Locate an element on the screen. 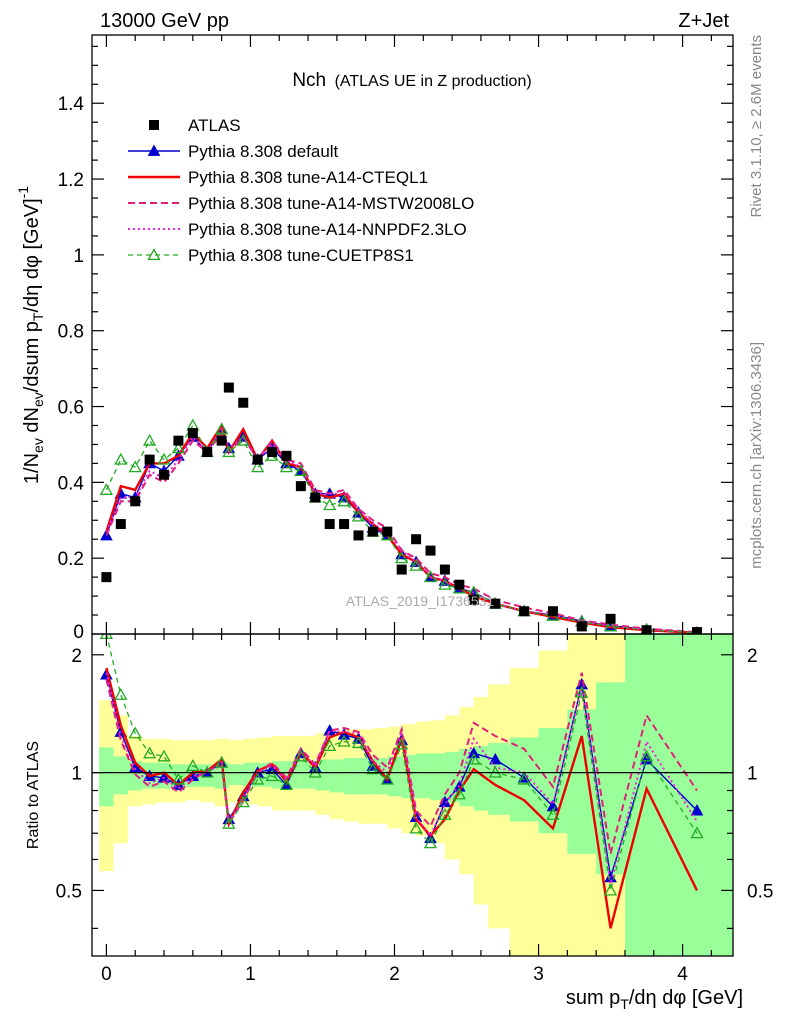 This screenshot has width=786, height=1024. ratio-y-axis-title: Ratio to ATLAS is located at coordinates (33, 795).